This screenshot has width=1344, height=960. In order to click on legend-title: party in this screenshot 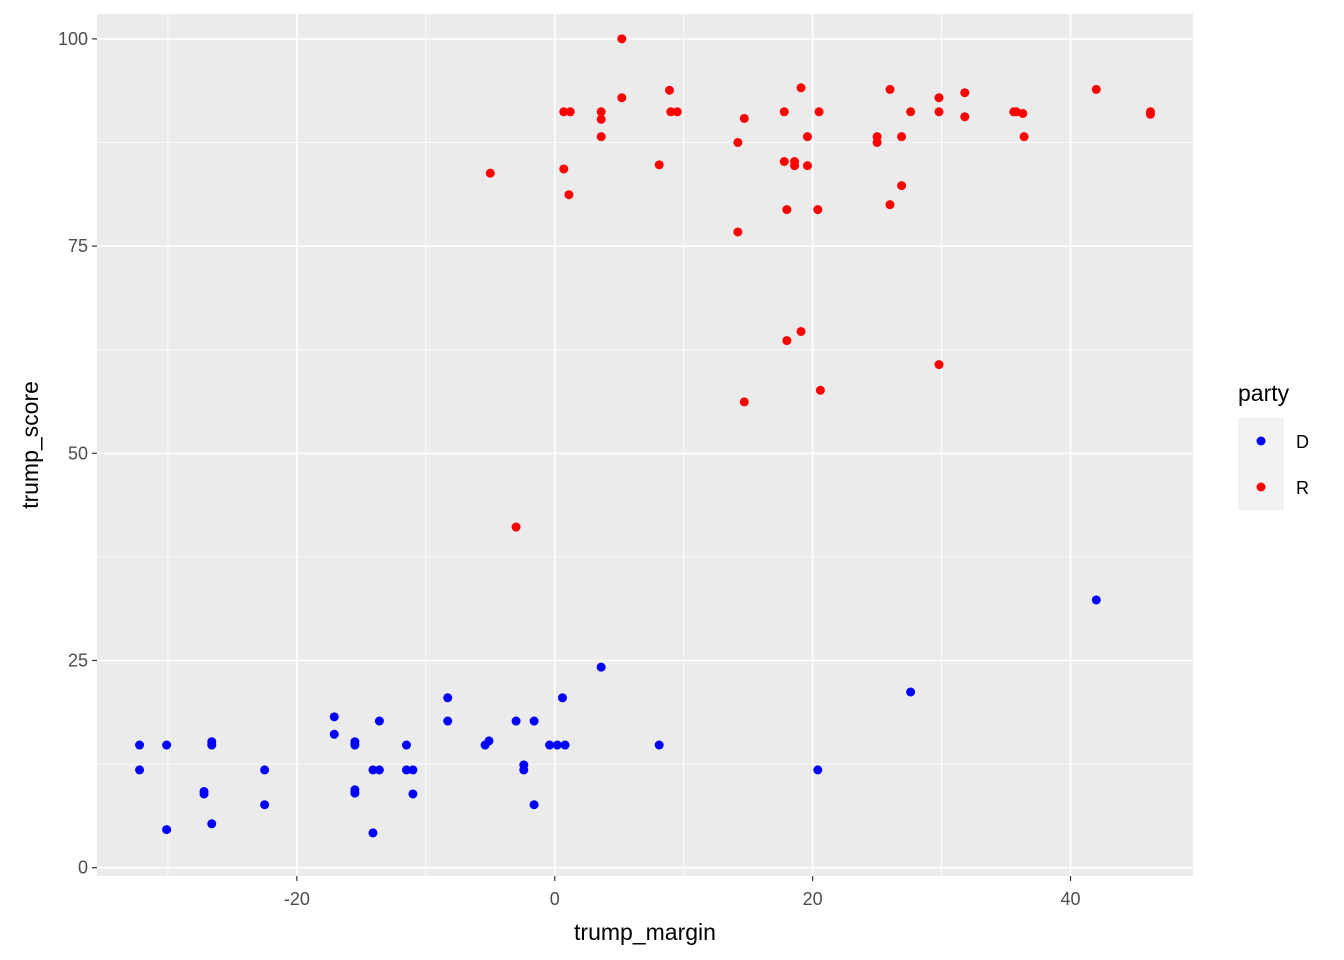, I will do `click(1264, 393)`.